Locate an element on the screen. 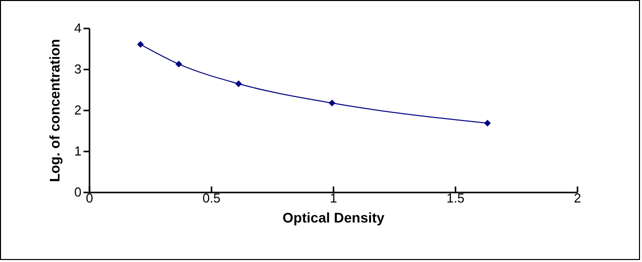 This screenshot has width=642, height=262. y-tick-label: 2 is located at coordinates (78, 110).